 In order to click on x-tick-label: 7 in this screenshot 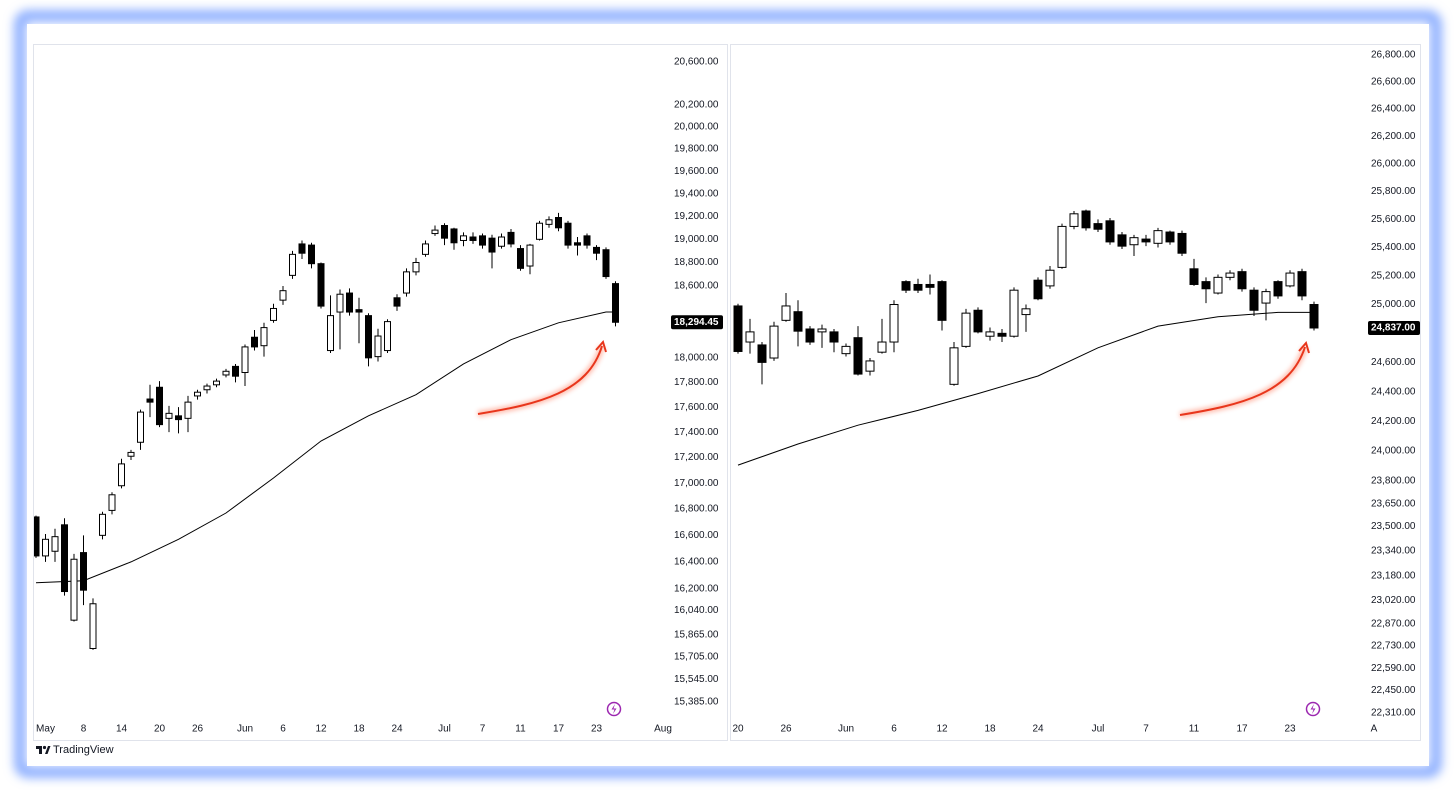, I will do `click(483, 729)`.